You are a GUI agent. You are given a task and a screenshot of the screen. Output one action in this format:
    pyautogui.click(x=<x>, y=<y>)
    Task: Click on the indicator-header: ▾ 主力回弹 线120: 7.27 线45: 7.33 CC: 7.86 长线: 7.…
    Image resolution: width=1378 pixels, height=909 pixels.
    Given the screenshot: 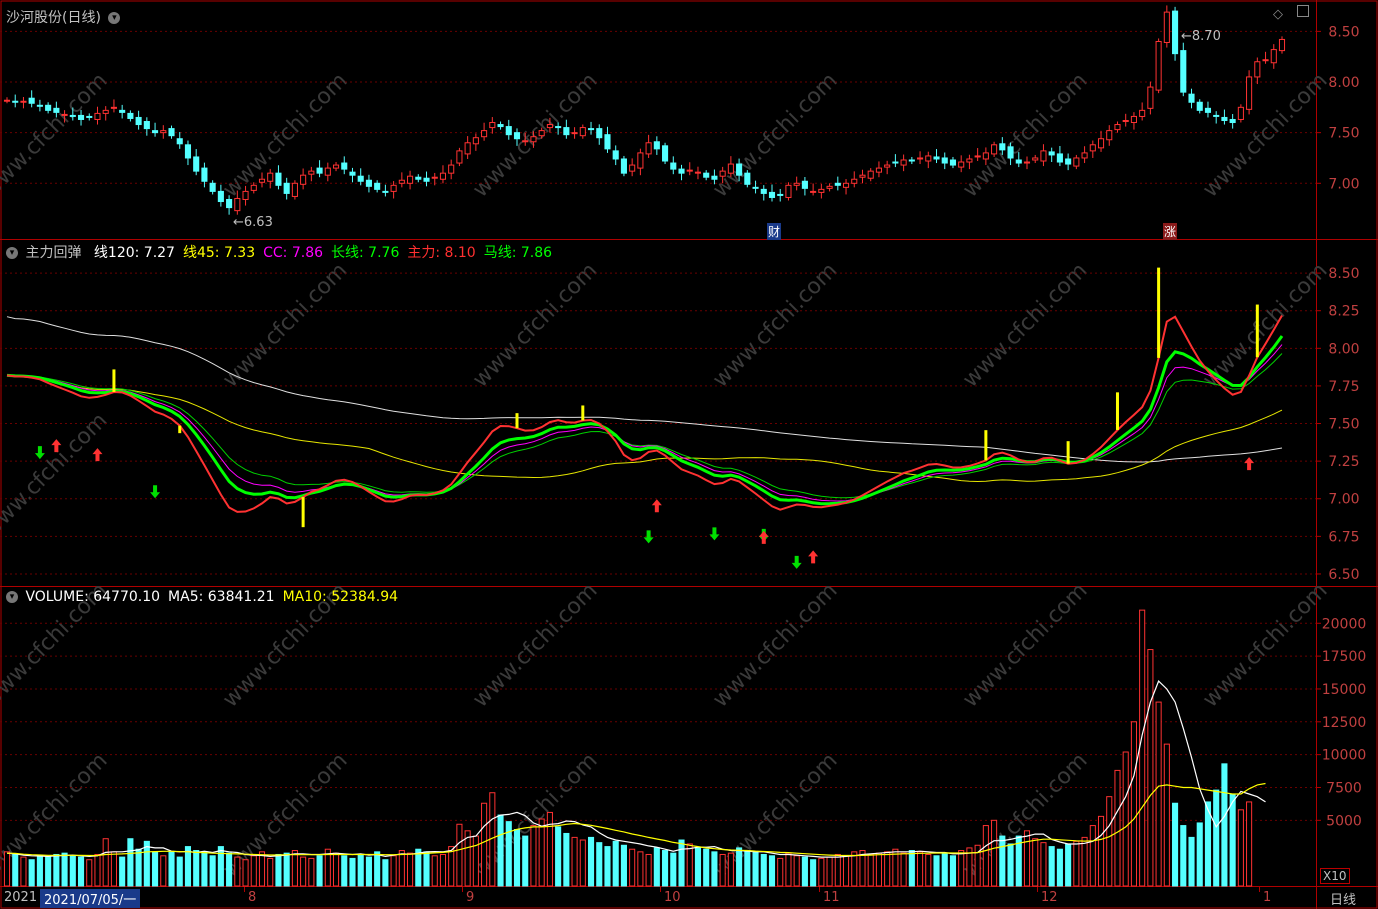 What is the action you would take?
    pyautogui.click(x=279, y=252)
    